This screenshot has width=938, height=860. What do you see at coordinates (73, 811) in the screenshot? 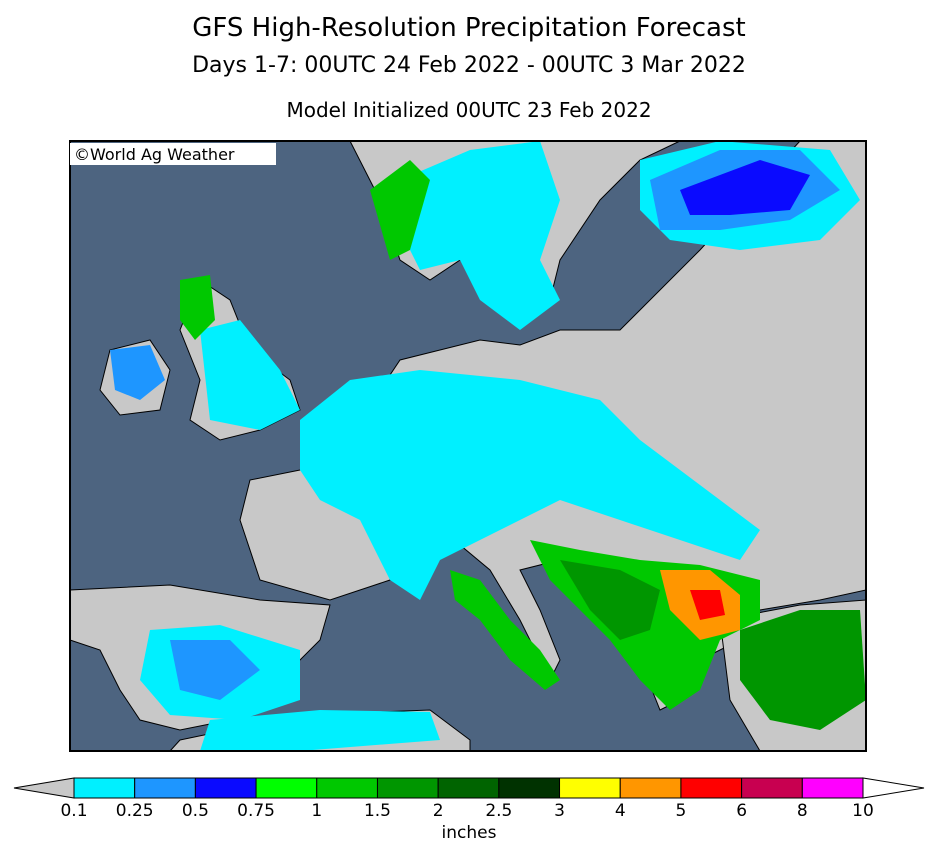
I see `colorbar-label: 0.1` at bounding box center [73, 811].